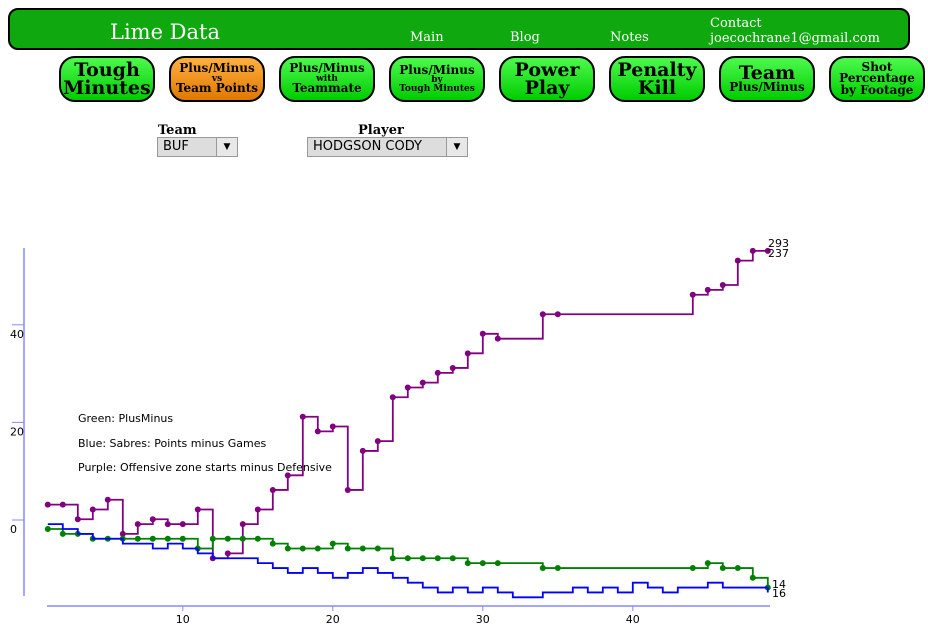 Image resolution: width=928 pixels, height=635 pixels. Describe the element at coordinates (437, 79) in the screenshot. I see `plus-minus-by-tough-minutes-button: Plus/Minus by Tough Minutes` at that location.